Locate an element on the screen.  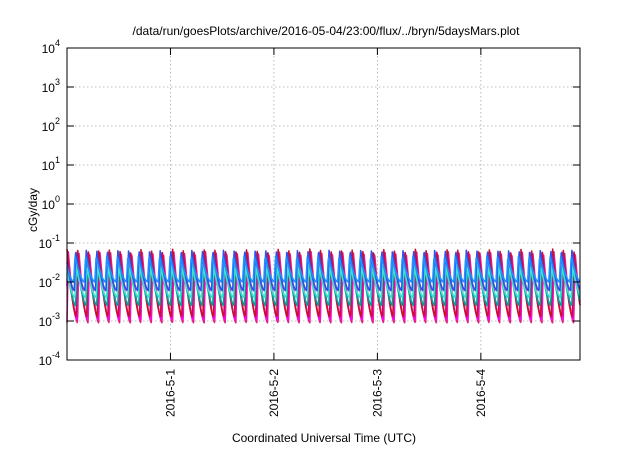
x-tick-label: 2016-5-3 is located at coordinates (377, 393).